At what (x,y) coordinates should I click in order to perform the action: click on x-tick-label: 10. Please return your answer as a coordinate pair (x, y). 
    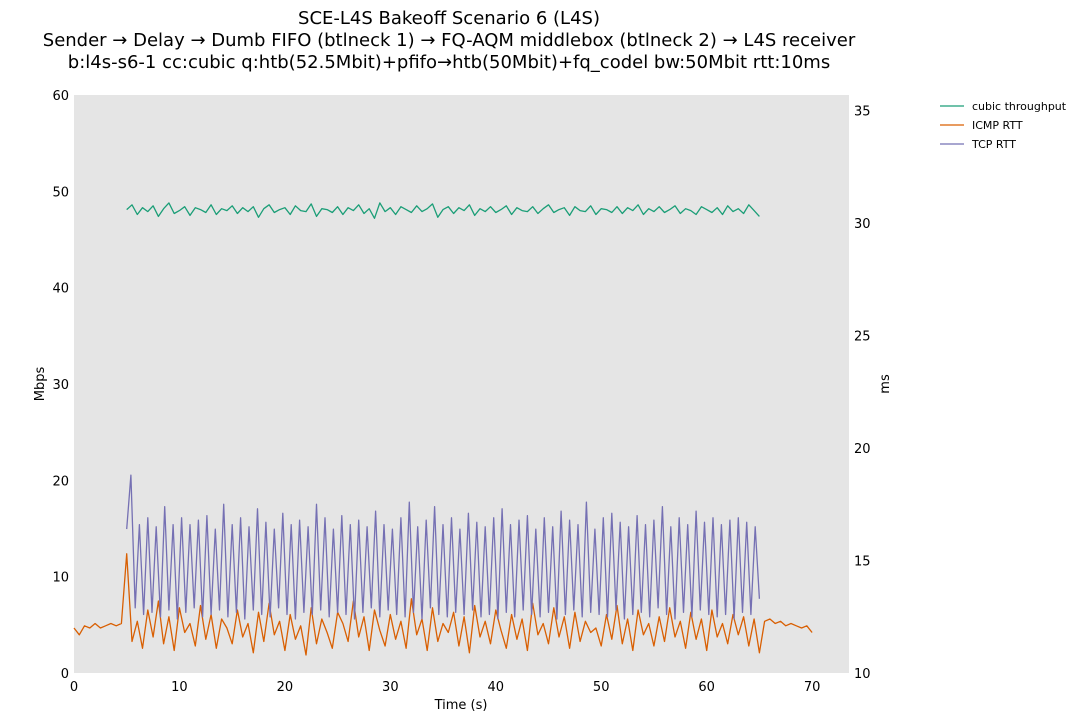
    Looking at the image, I should click on (179, 687).